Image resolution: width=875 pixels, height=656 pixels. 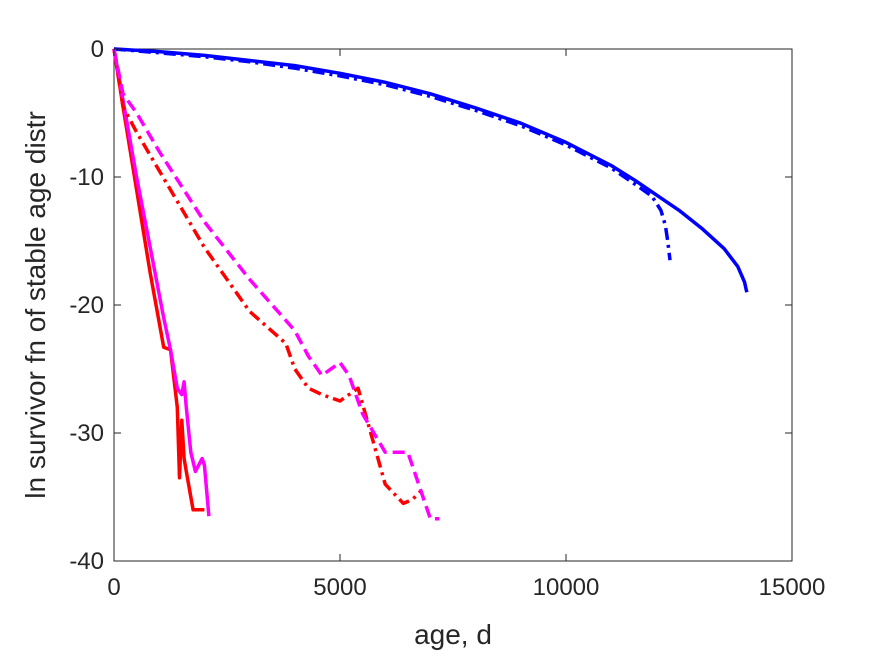 What do you see at coordinates (113, 587) in the screenshot?
I see `x-tick-label: 0` at bounding box center [113, 587].